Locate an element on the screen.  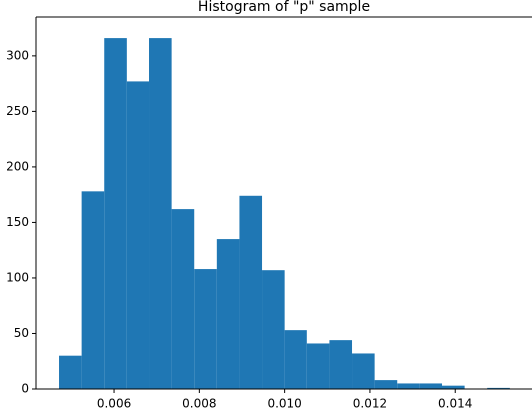
x-tick-label: 0.014 is located at coordinates (455, 404).